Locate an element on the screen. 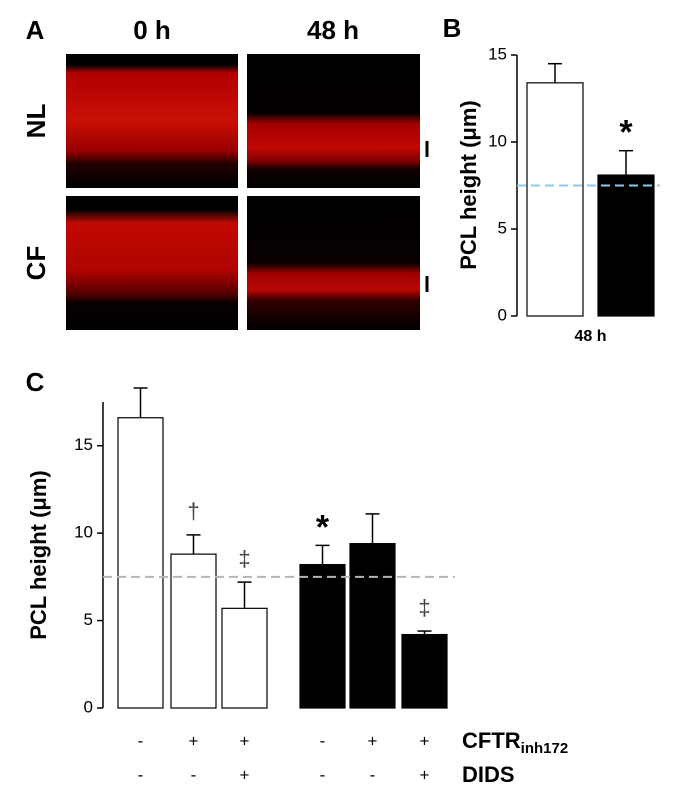  row-label-text: DIDS is located at coordinates (488, 774).